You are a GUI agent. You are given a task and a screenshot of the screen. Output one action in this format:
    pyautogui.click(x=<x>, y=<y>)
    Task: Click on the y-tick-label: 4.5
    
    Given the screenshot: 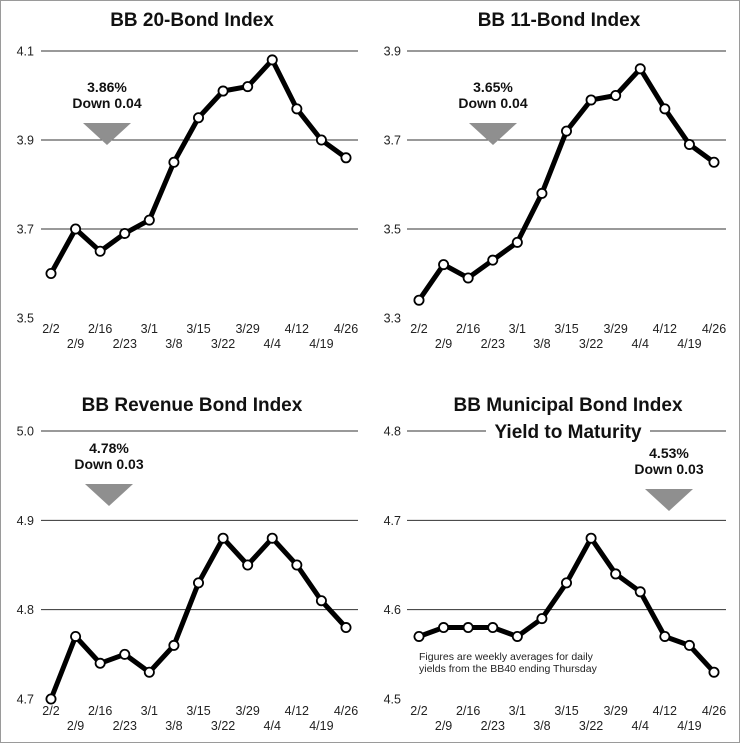 What is the action you would take?
    pyautogui.click(x=392, y=700)
    